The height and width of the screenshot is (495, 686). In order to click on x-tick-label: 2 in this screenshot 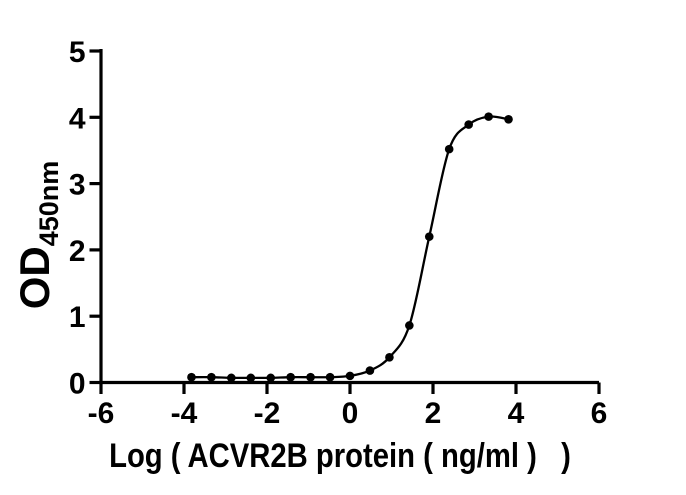, I will do `click(433, 413)`.